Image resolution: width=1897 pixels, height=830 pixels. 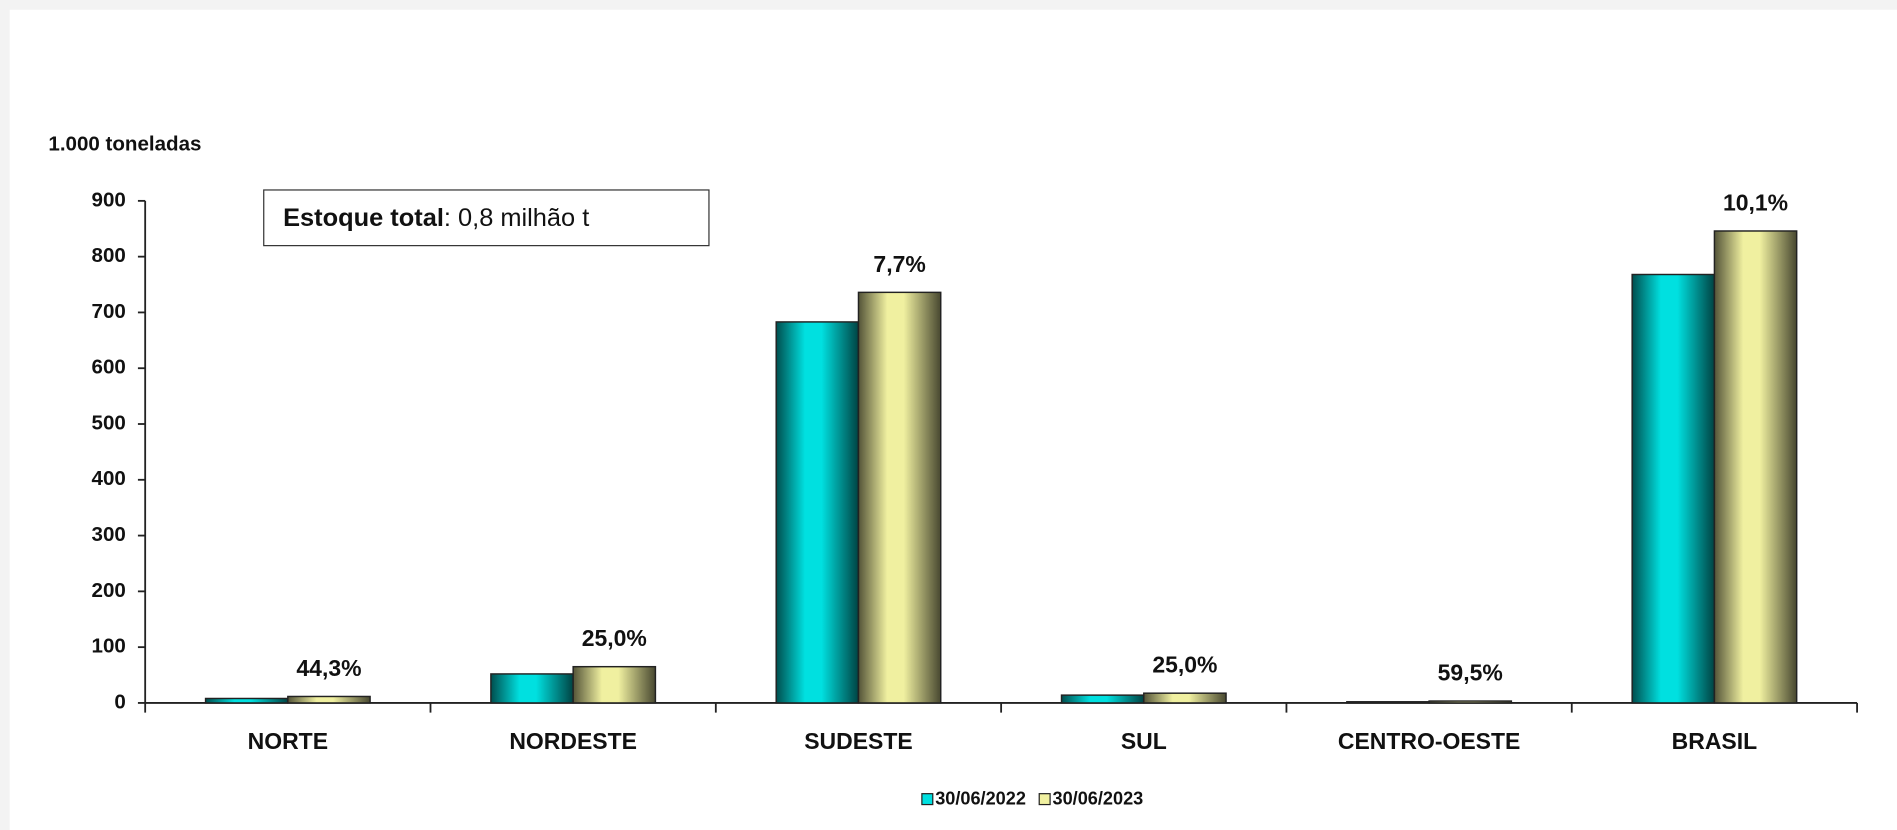 I want to click on x-tick-label: BRASIL, so click(x=1715, y=741).